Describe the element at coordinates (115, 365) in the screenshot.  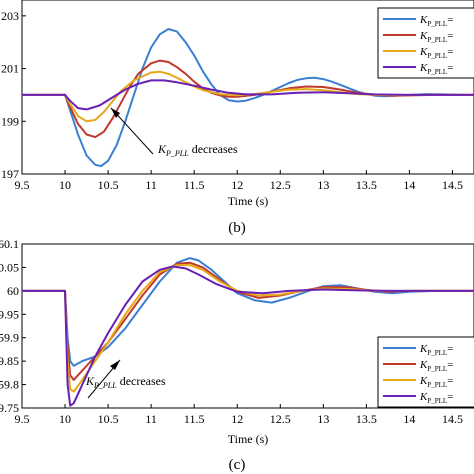
I see `annotation-arrowhead-c` at that location.